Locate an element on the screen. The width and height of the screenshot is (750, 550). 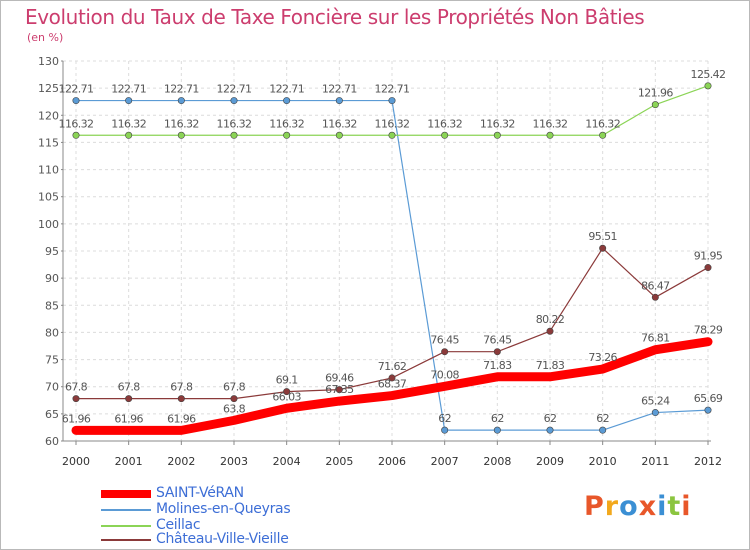
x-tick-label: 2010 is located at coordinates (603, 461).